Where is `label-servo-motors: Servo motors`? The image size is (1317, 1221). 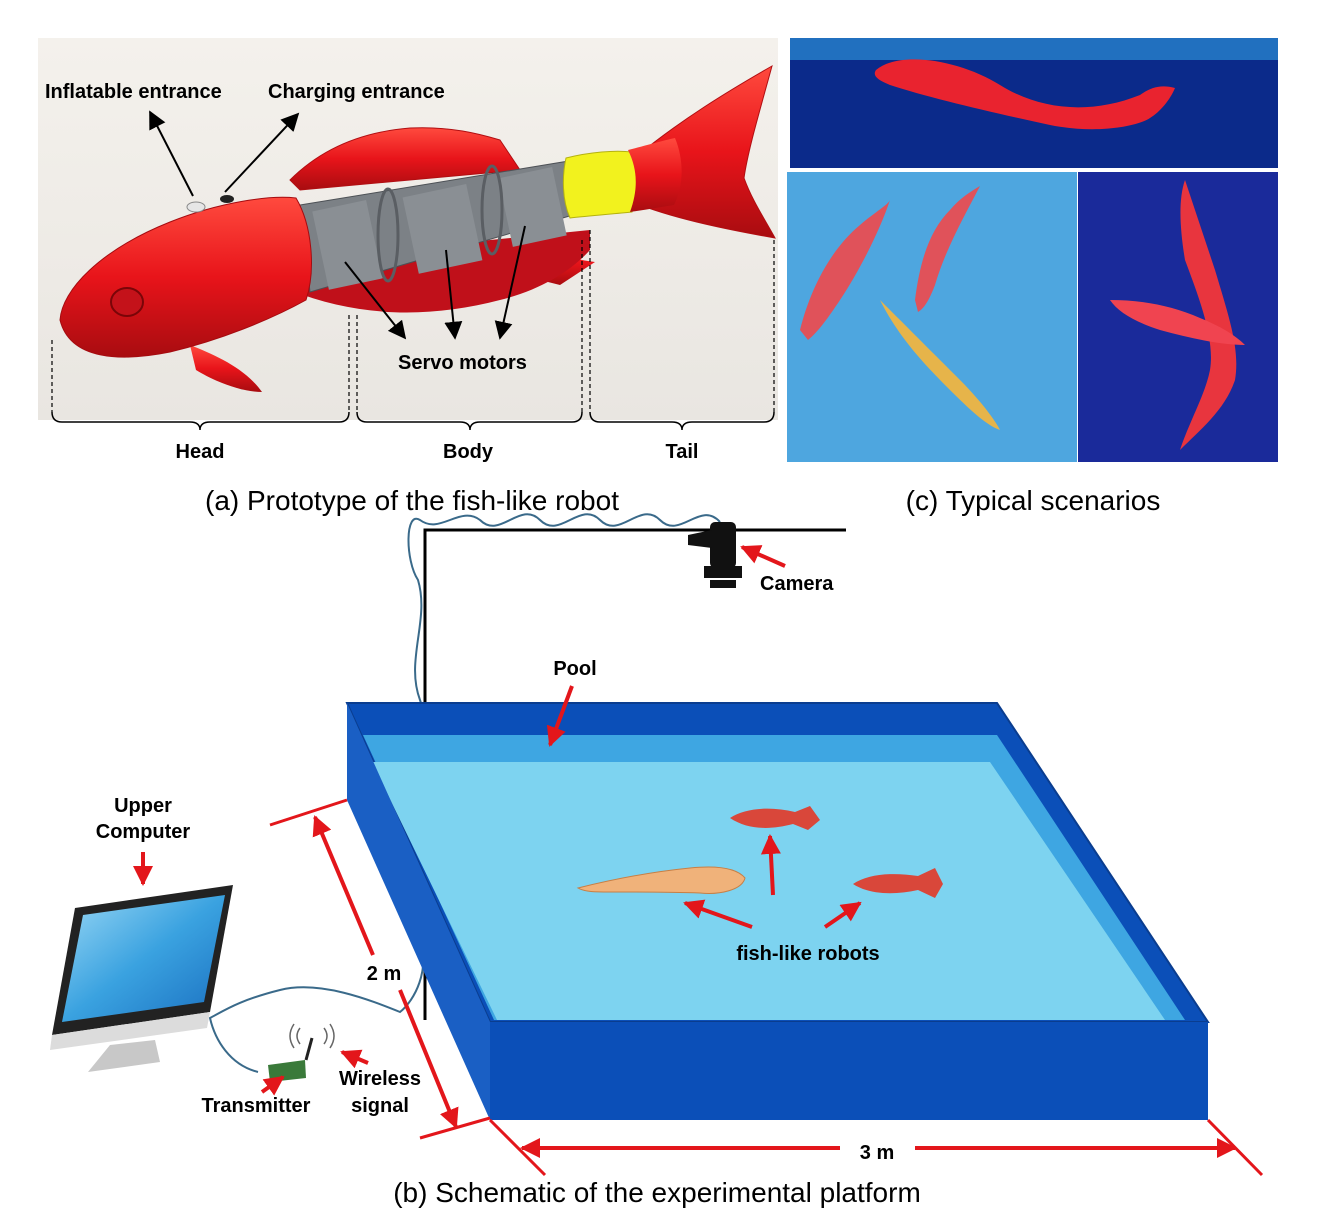 label-servo-motors: Servo motors is located at coordinates (462, 363).